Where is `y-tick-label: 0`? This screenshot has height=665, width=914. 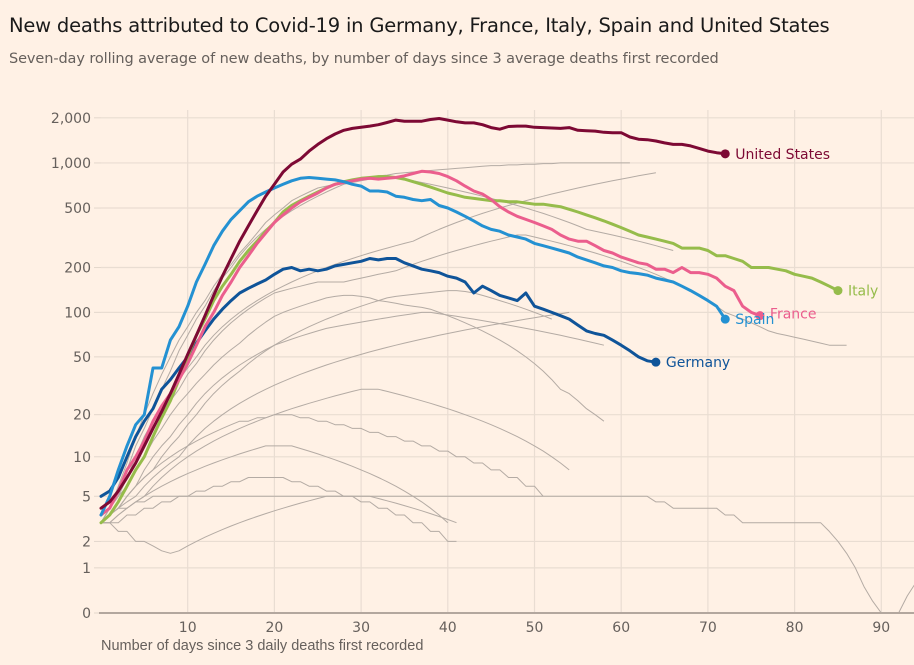
y-tick-label: 0 is located at coordinates (86, 614).